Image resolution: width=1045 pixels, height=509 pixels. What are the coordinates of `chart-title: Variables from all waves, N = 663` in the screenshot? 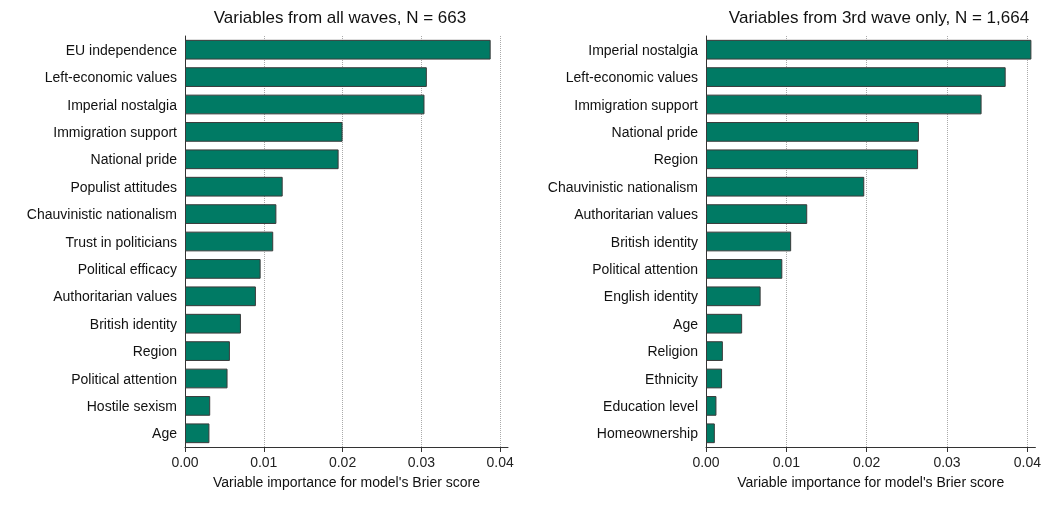 It's located at (340, 17).